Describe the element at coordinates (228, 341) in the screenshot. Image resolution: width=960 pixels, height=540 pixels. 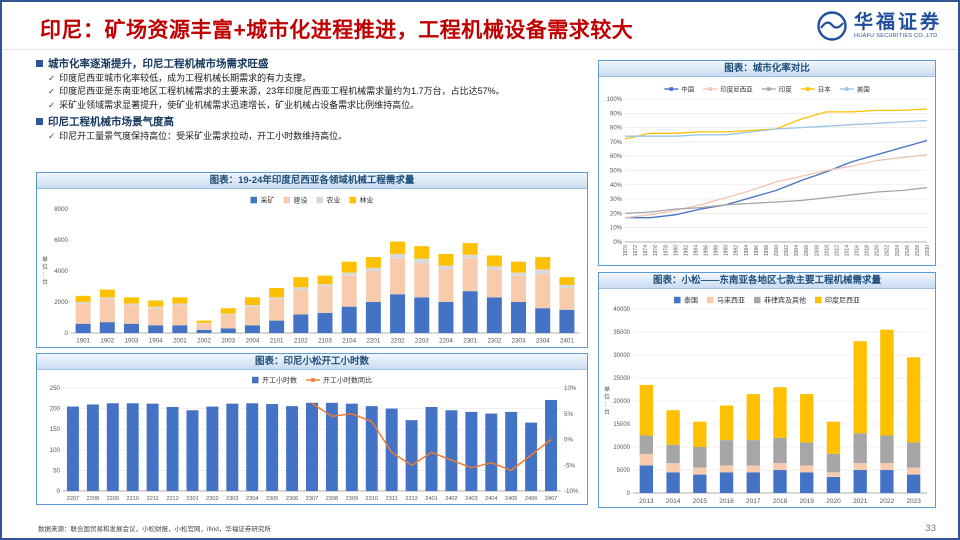
I see `svg-text: 2003` at that location.